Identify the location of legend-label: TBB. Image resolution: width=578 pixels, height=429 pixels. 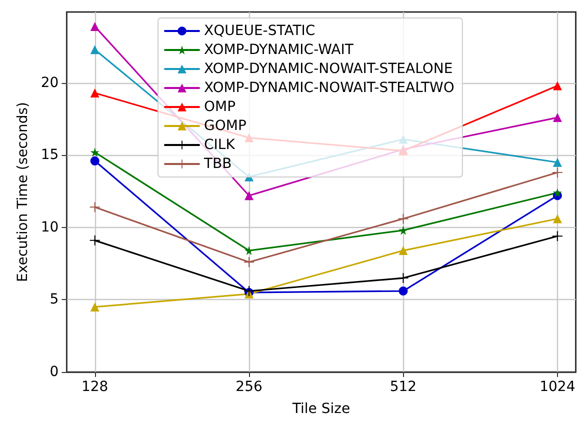
(217, 164).